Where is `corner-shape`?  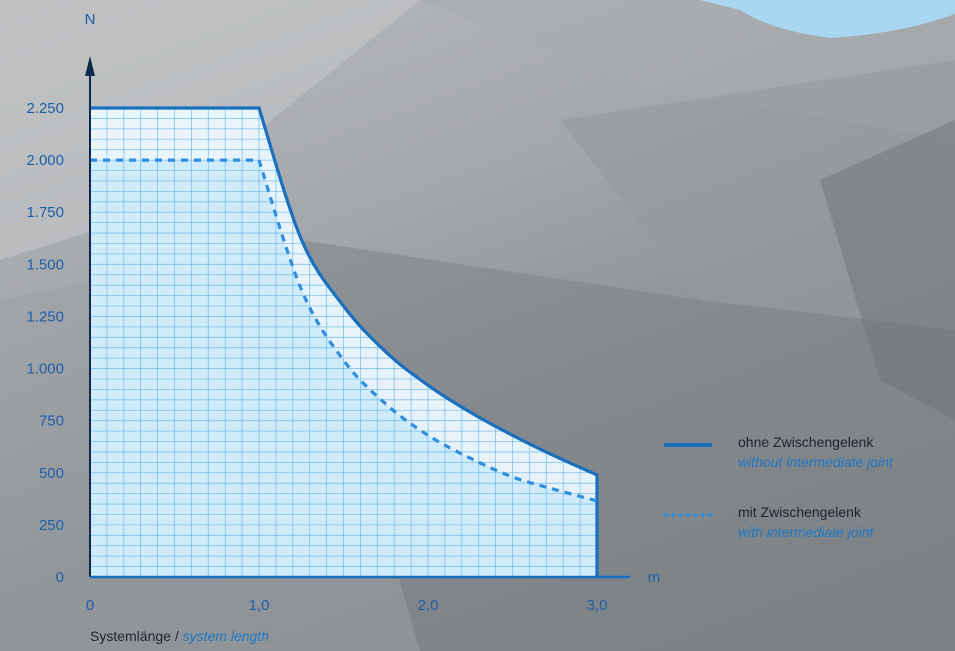
corner-shape is located at coordinates (827, 19).